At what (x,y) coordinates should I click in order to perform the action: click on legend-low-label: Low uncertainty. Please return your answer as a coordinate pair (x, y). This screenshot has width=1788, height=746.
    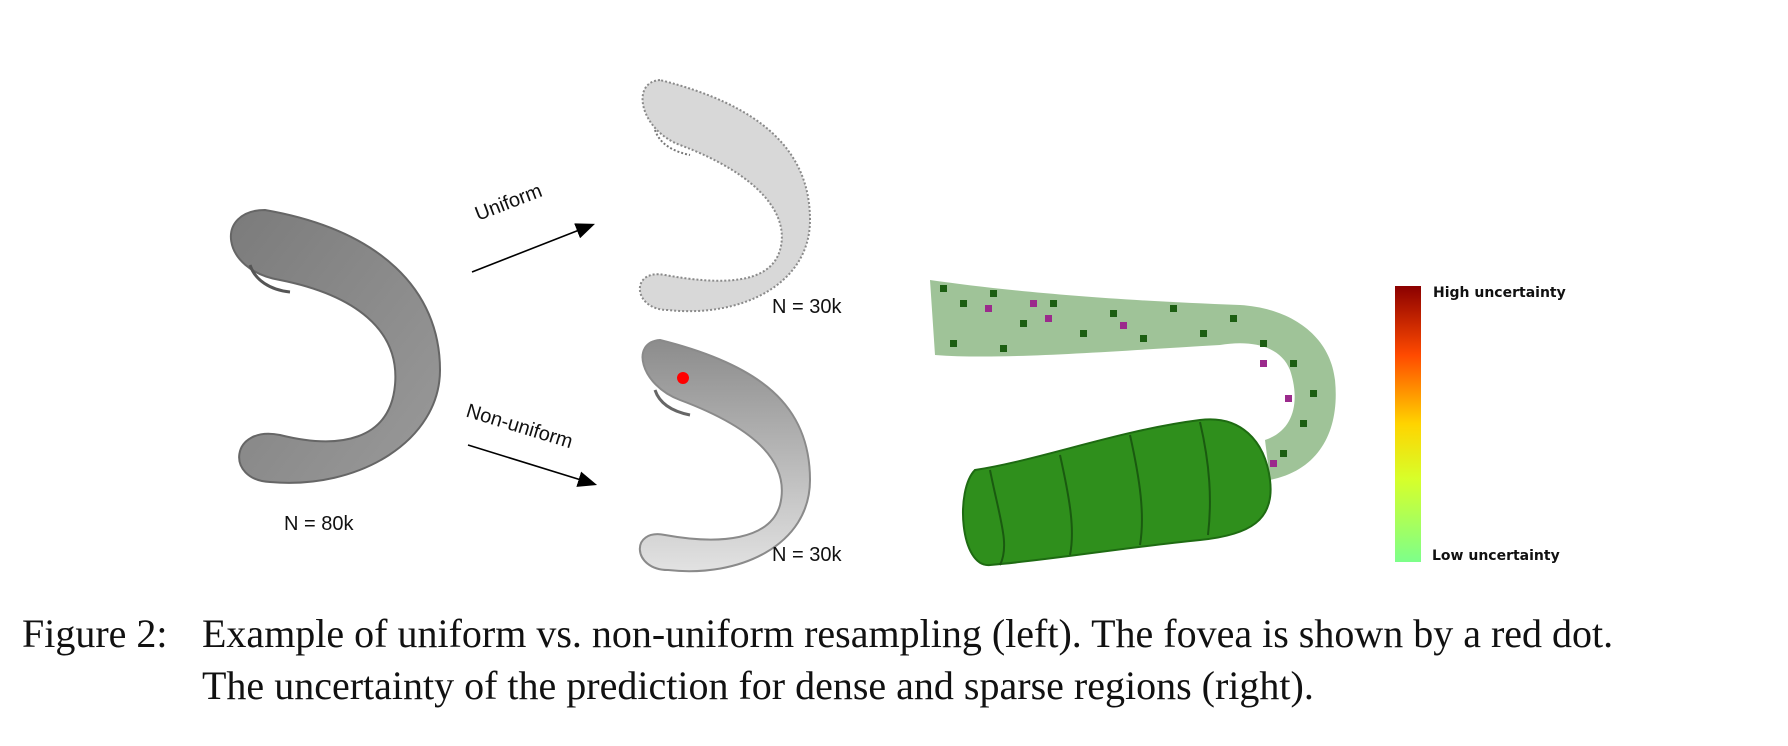
    Looking at the image, I should click on (1496, 556).